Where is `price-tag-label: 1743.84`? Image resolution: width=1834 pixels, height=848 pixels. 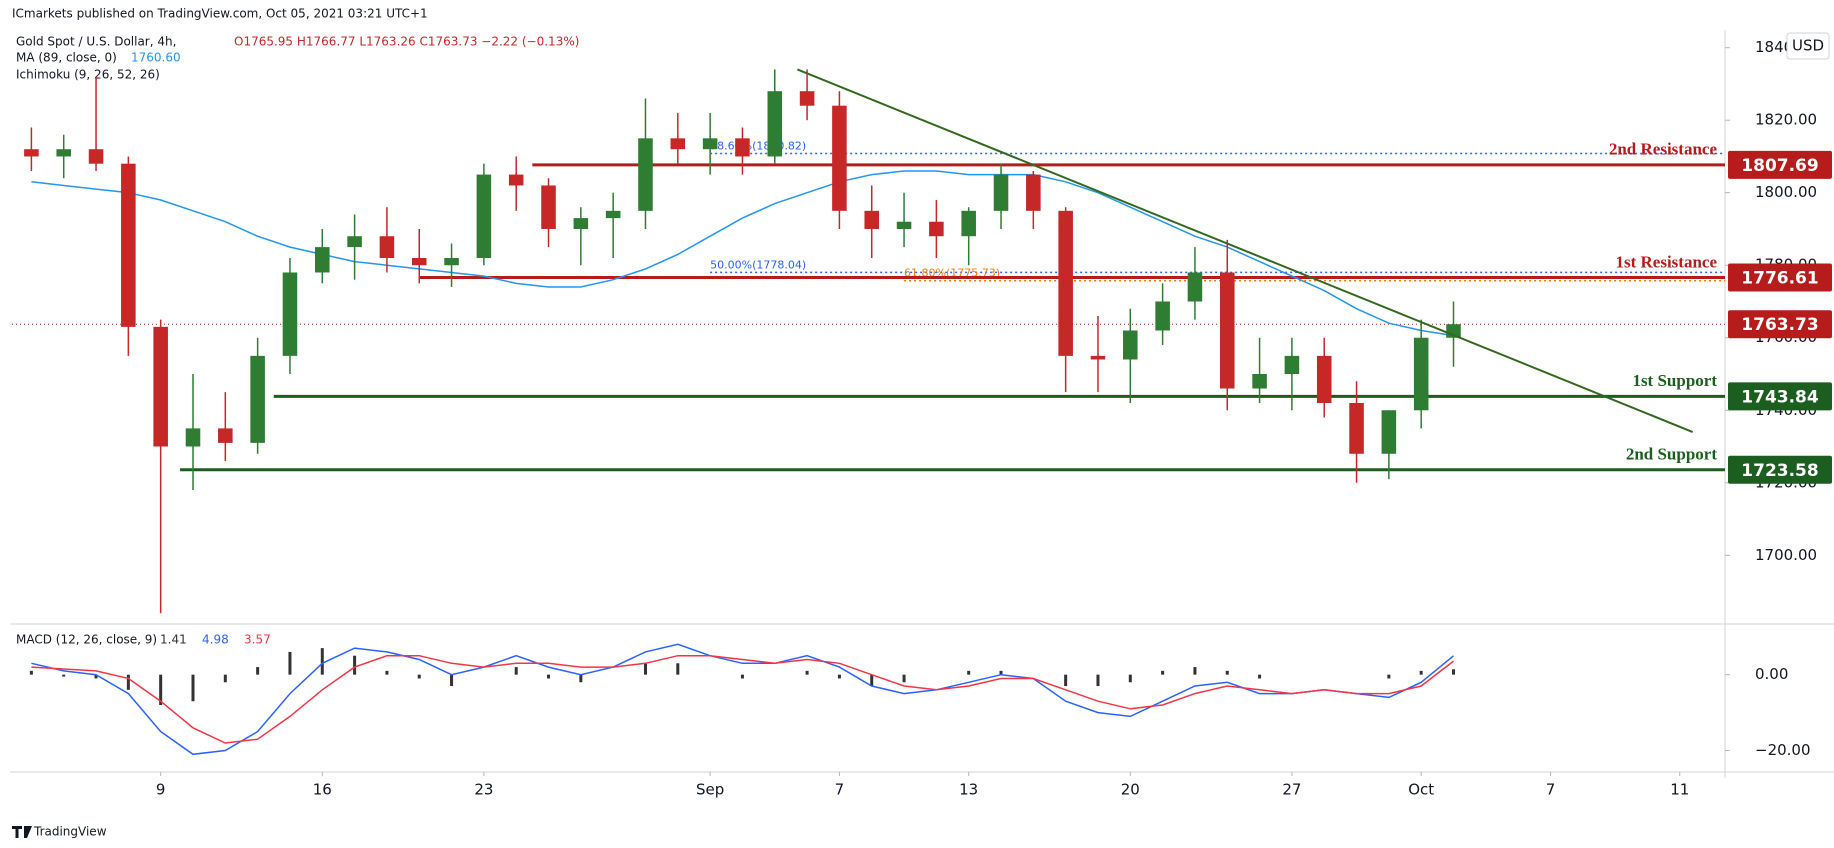 price-tag-label: 1743.84 is located at coordinates (1780, 397).